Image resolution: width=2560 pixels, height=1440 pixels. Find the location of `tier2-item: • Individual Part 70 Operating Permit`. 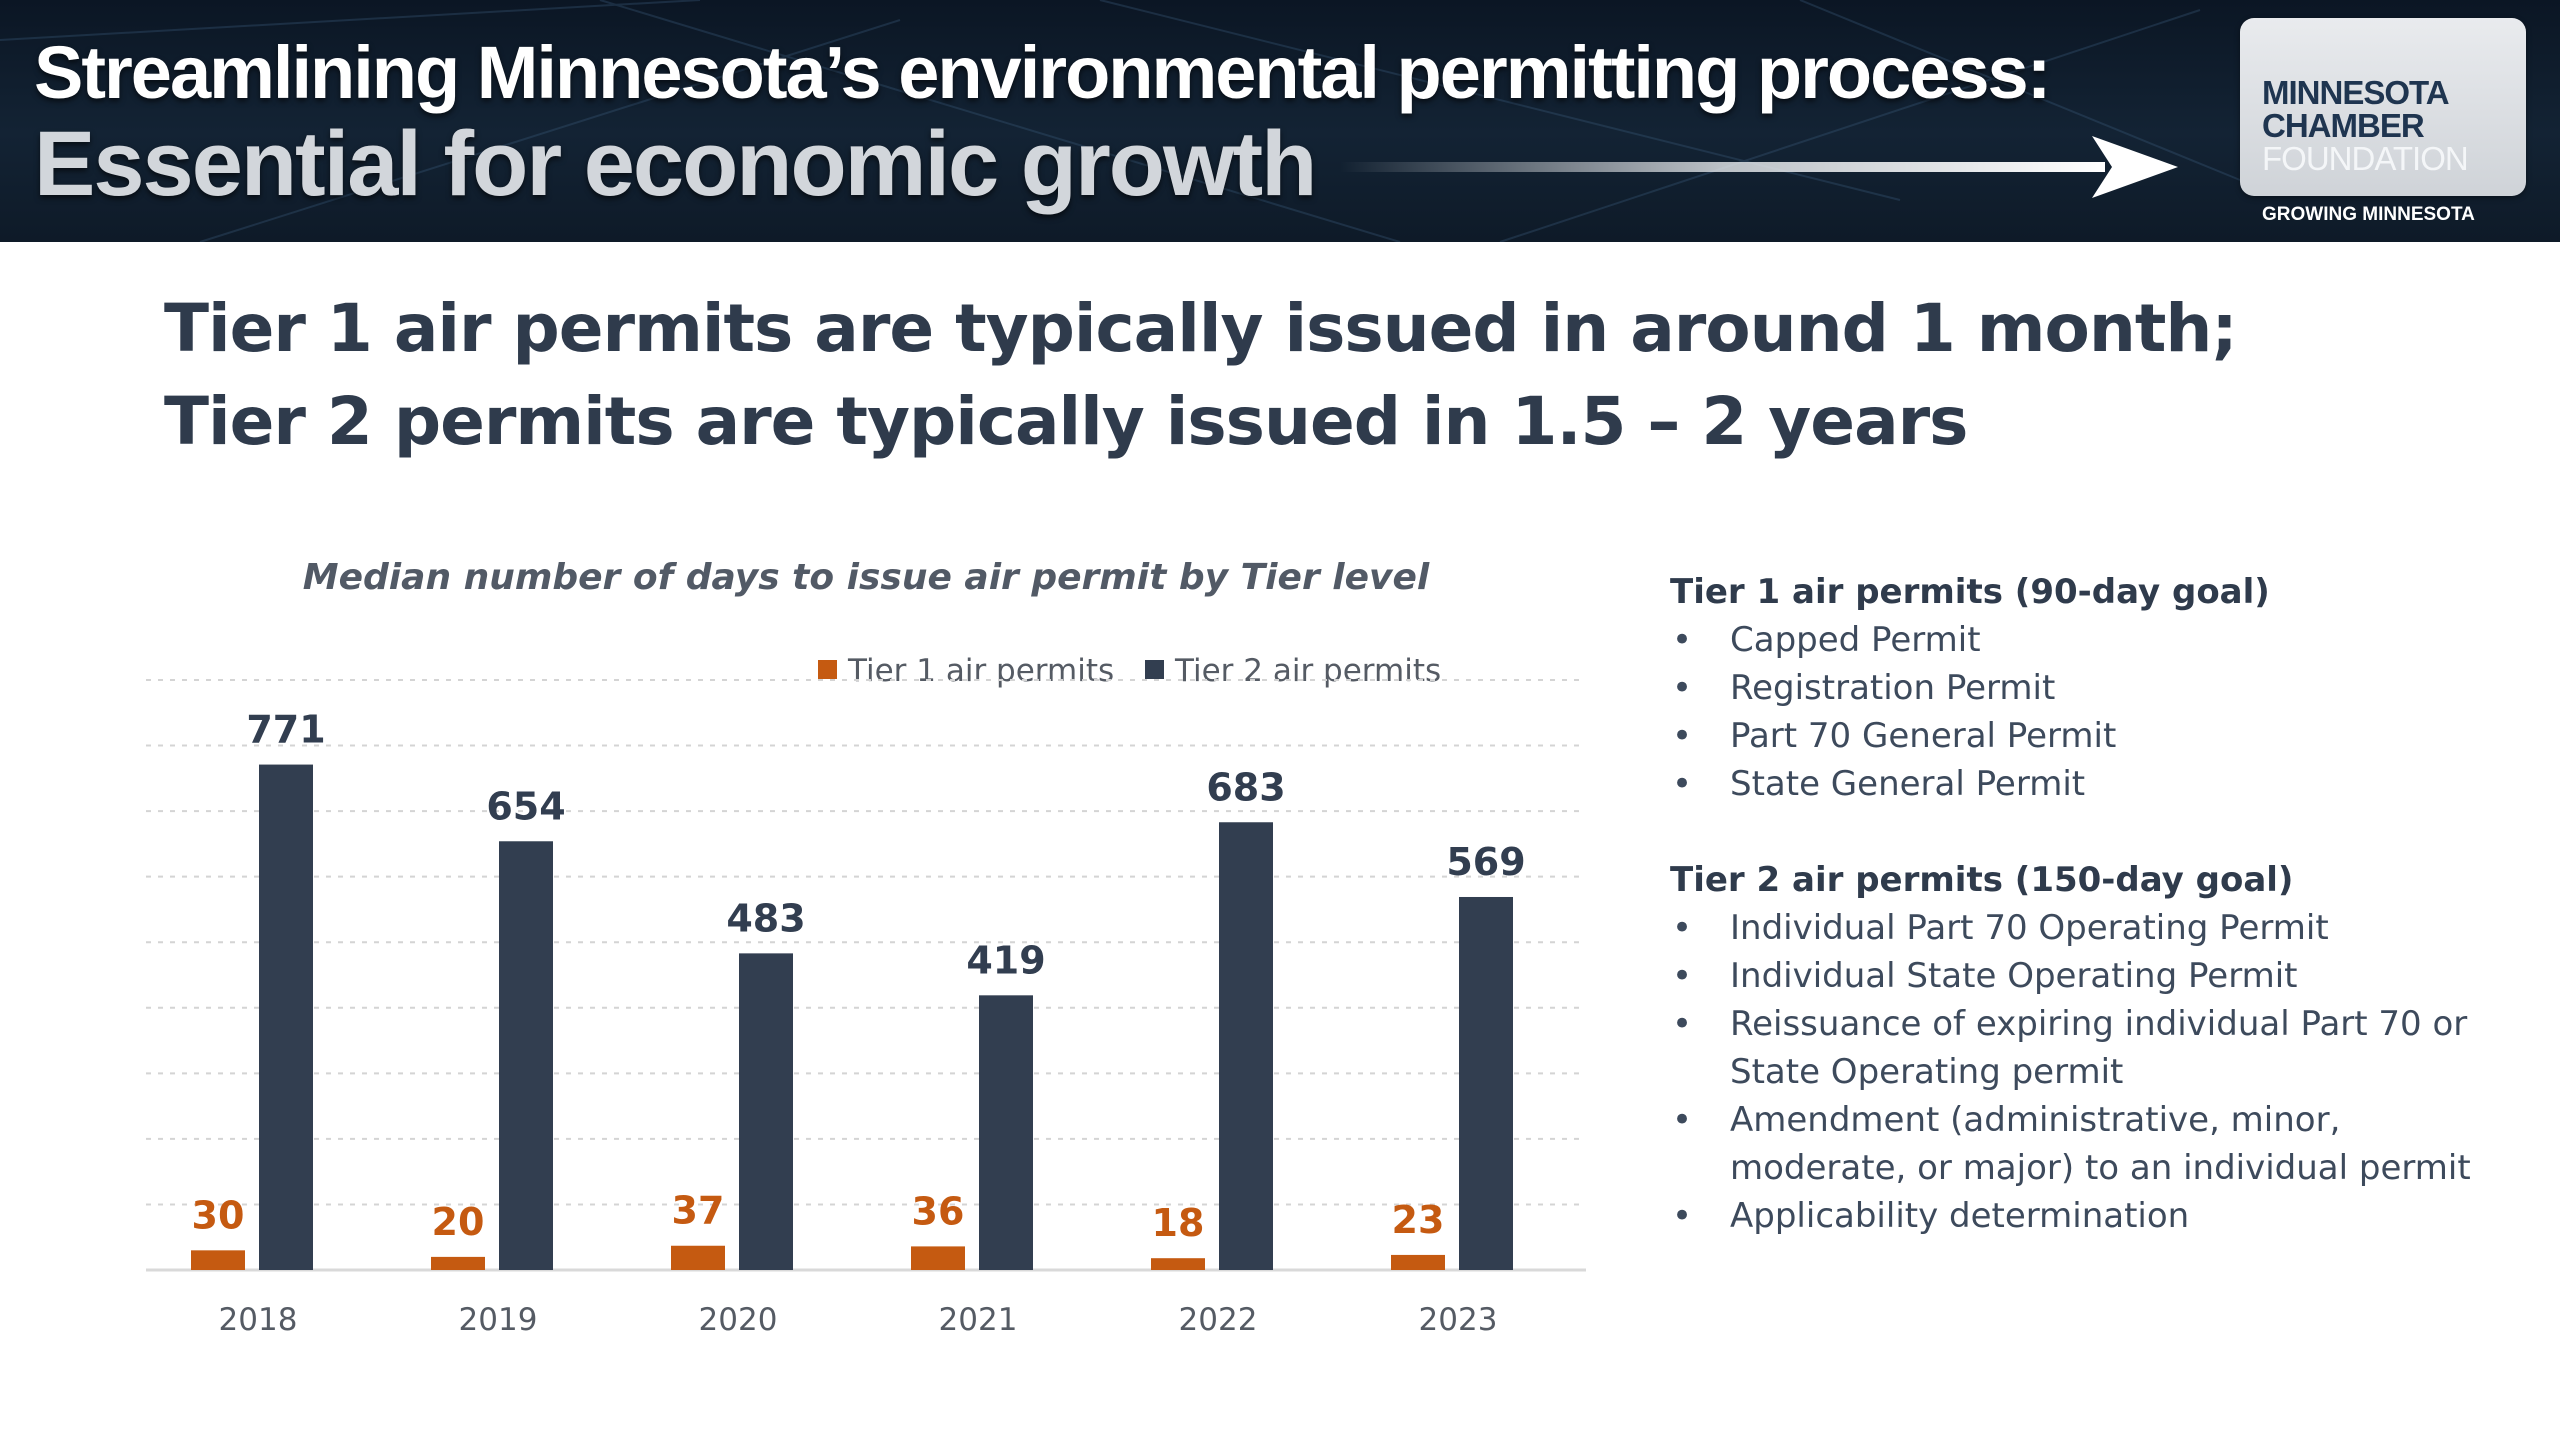

tier2-item: • Individual Part 70 Operating Permit is located at coordinates (2110, 928).